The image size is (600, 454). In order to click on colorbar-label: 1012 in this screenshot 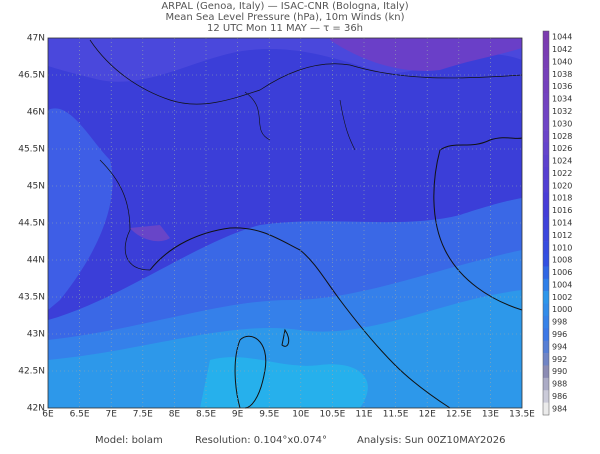, I will do `click(562, 235)`.